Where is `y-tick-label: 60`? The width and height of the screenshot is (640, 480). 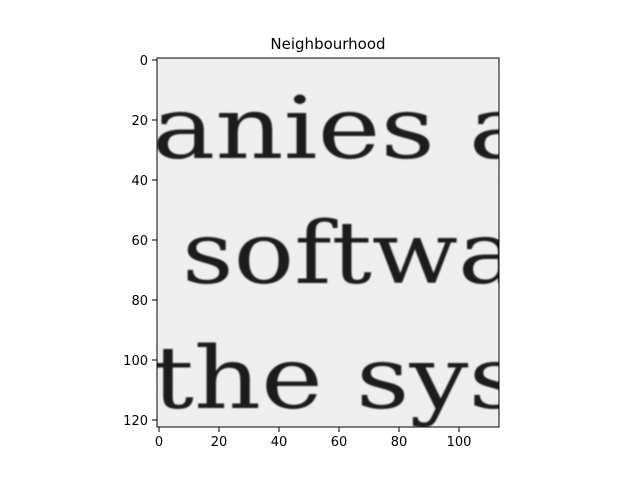 y-tick-label: 60 is located at coordinates (139, 241).